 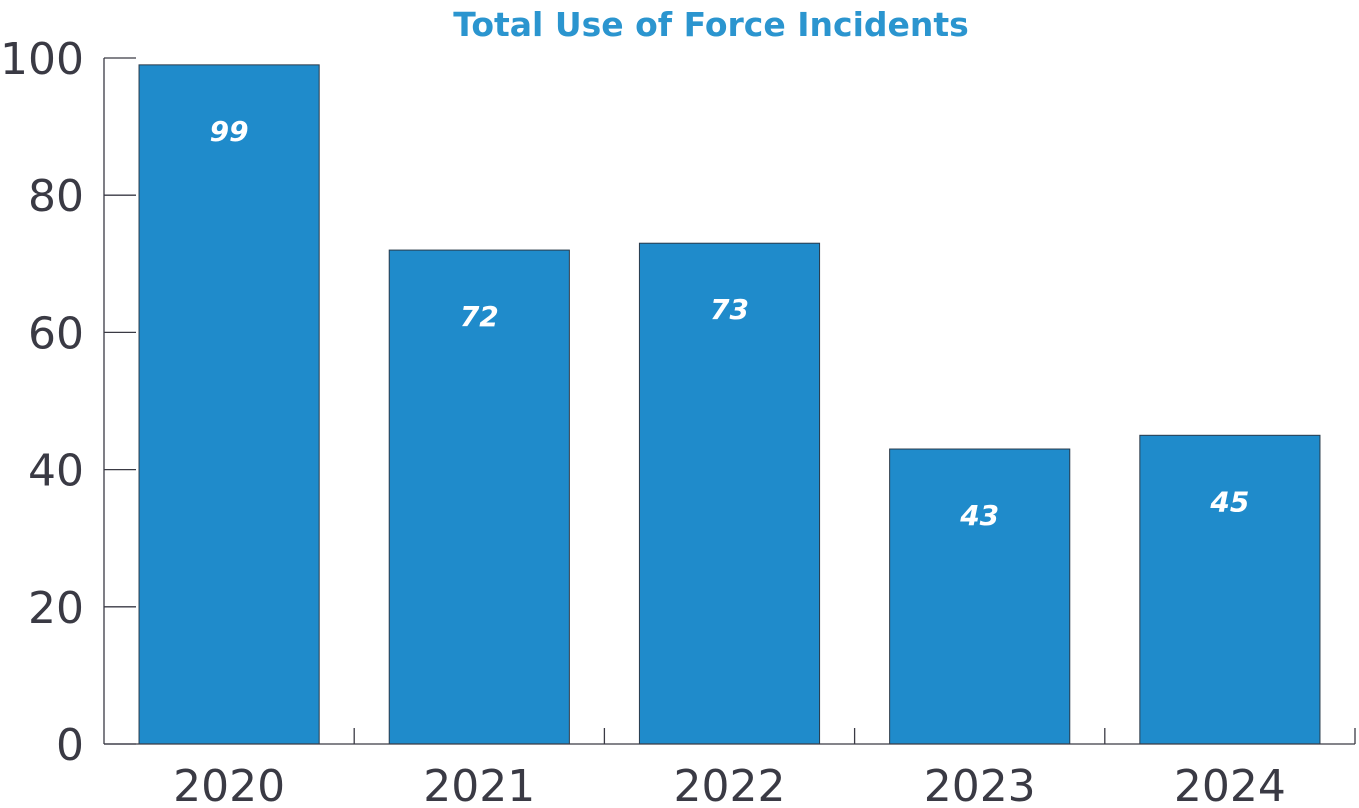 What do you see at coordinates (229, 784) in the screenshot?
I see `x-tick-label-2020: 2020` at bounding box center [229, 784].